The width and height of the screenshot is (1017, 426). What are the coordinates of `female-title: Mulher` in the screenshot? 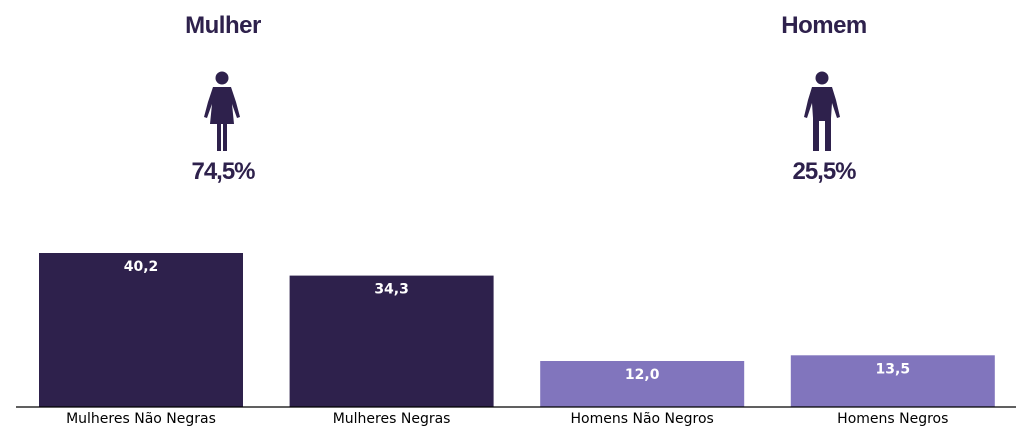 It's located at (223, 25).